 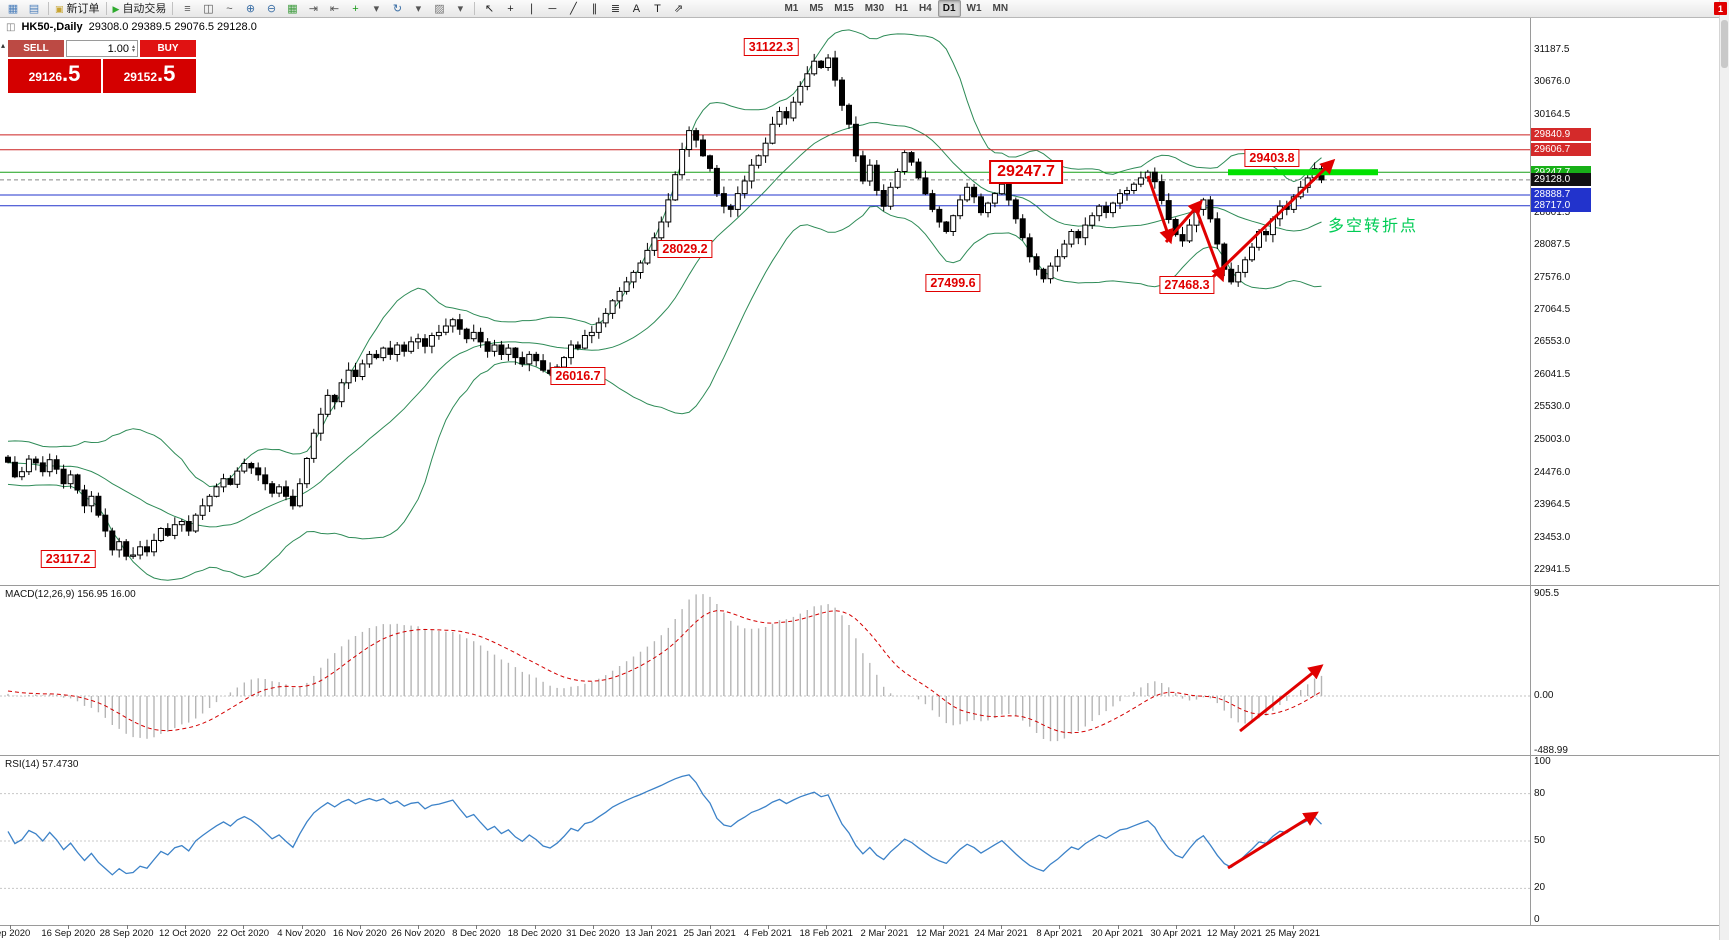 I want to click on date-axis-label: 8 Dec 2020, so click(x=476, y=933).